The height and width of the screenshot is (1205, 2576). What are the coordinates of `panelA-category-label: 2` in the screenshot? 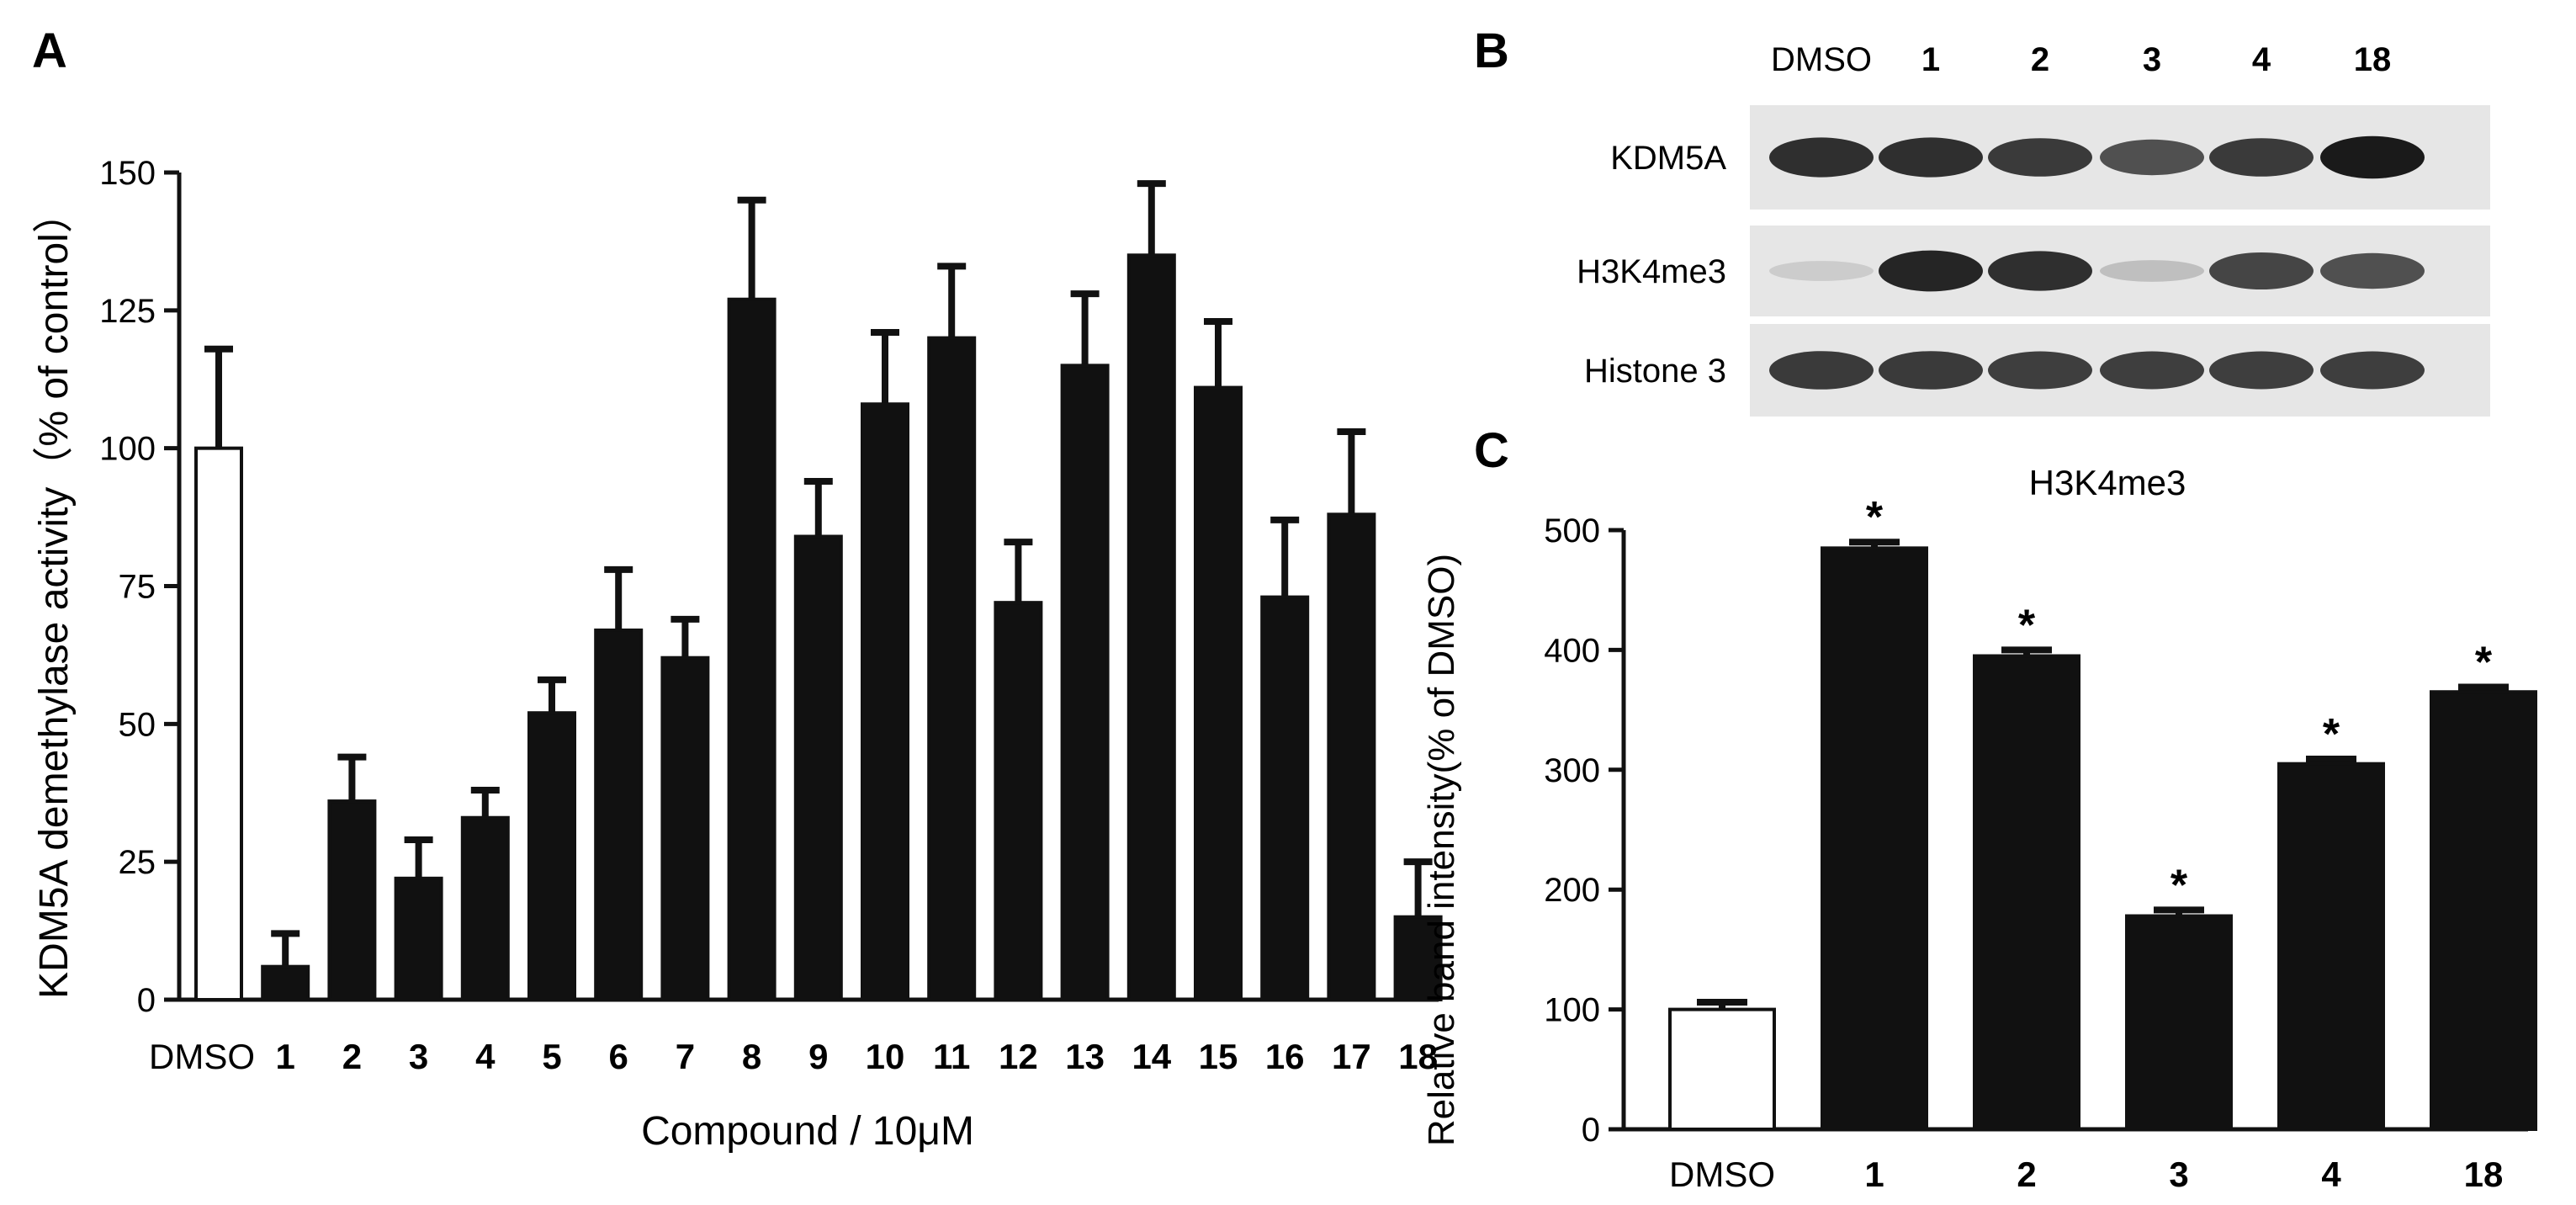 It's located at (352, 1056).